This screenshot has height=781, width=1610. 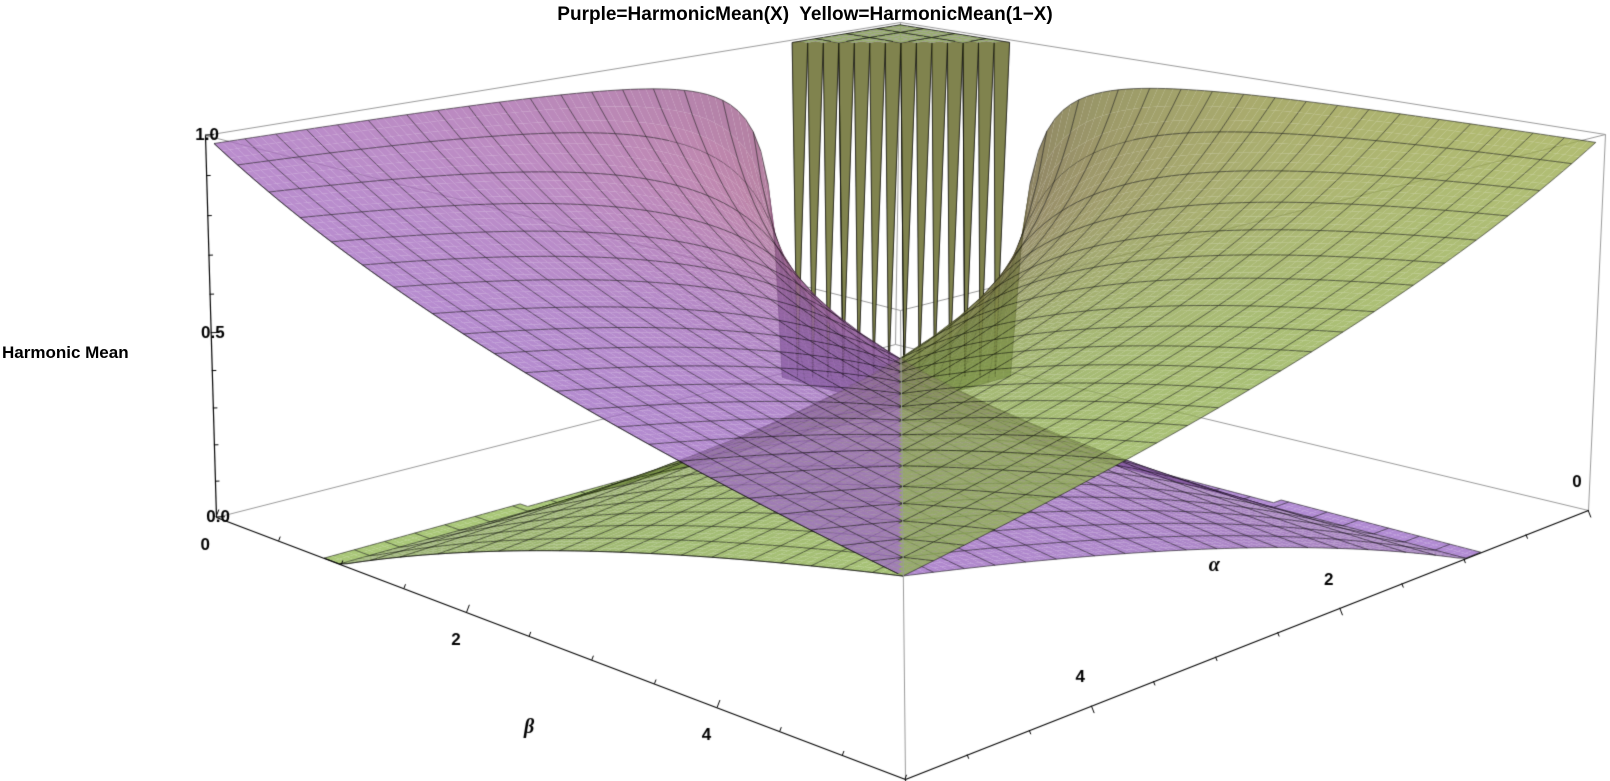 What do you see at coordinates (65, 352) in the screenshot?
I see `z-axis-title: Harmonic Mean` at bounding box center [65, 352].